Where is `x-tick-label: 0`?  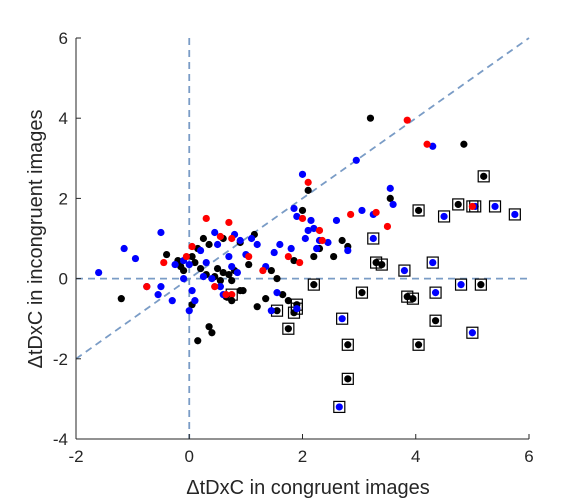
x-tick-label: 0 is located at coordinates (189, 456).